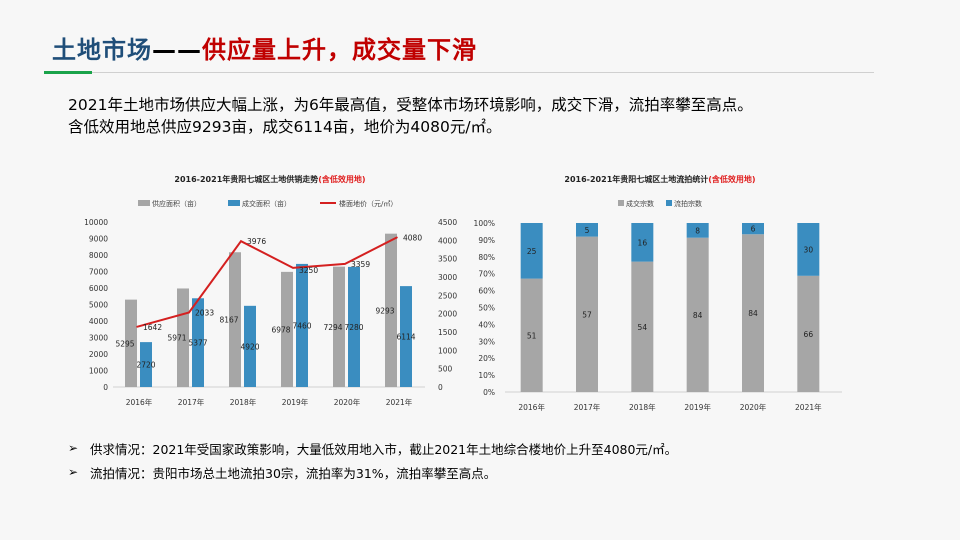 This screenshot has width=960, height=540. Describe the element at coordinates (486, 324) in the screenshot. I see `y-tick-label: 40%` at that location.